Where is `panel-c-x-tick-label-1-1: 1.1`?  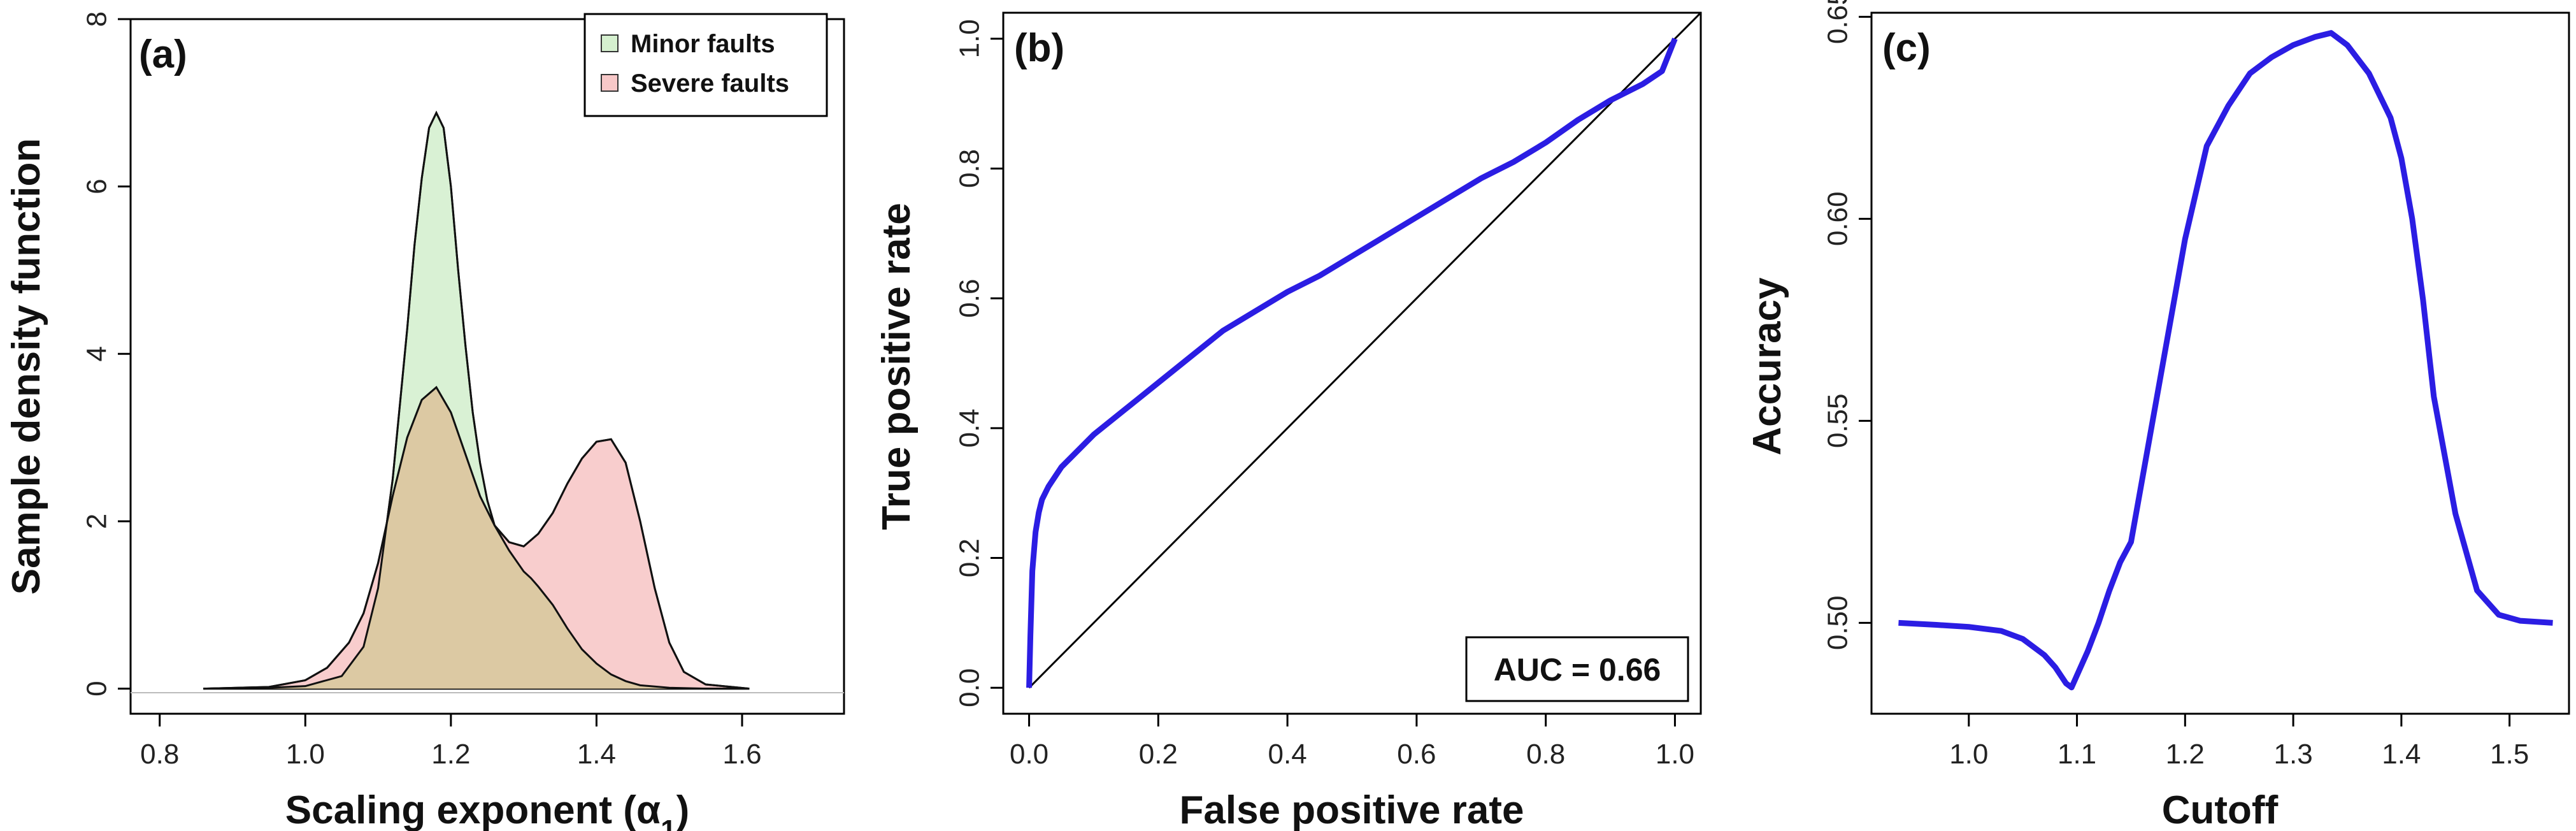
panel-c-x-tick-label-1-1: 1.1 is located at coordinates (2076, 754).